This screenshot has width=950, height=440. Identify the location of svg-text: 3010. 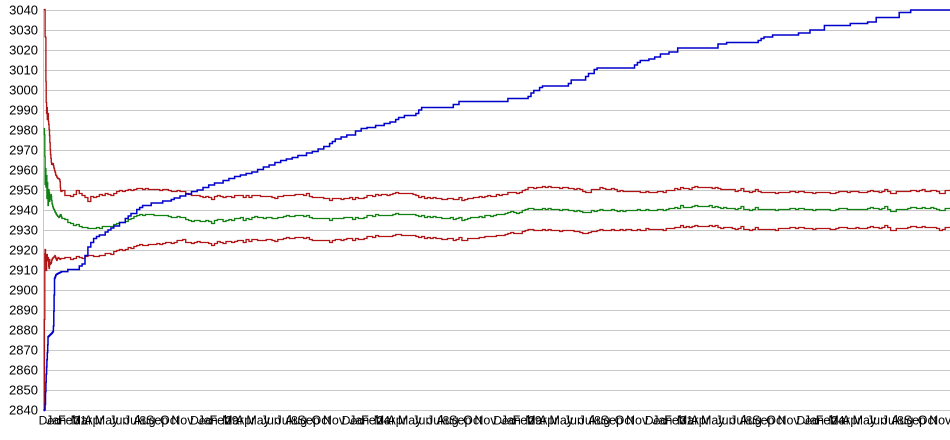
(23, 70).